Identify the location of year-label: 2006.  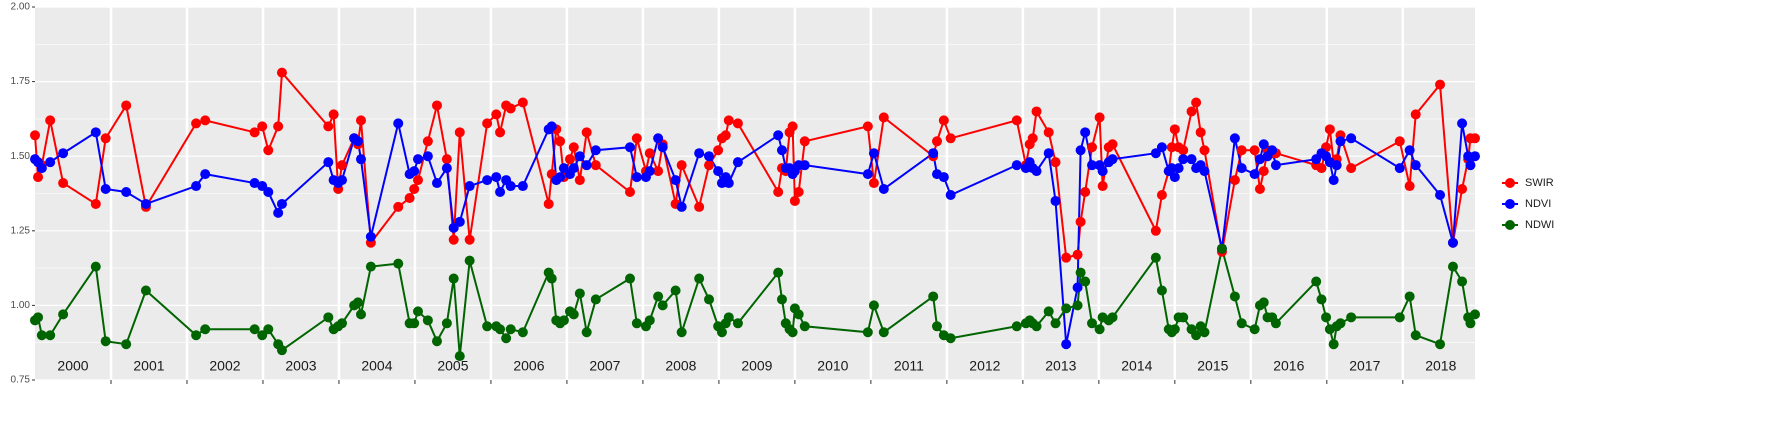
(528, 366).